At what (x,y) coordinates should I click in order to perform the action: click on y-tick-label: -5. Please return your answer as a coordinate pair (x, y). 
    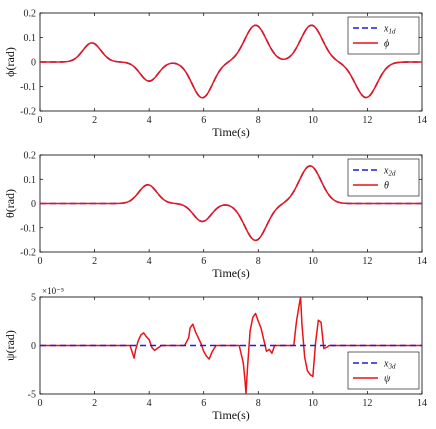
    Looking at the image, I should click on (32, 395).